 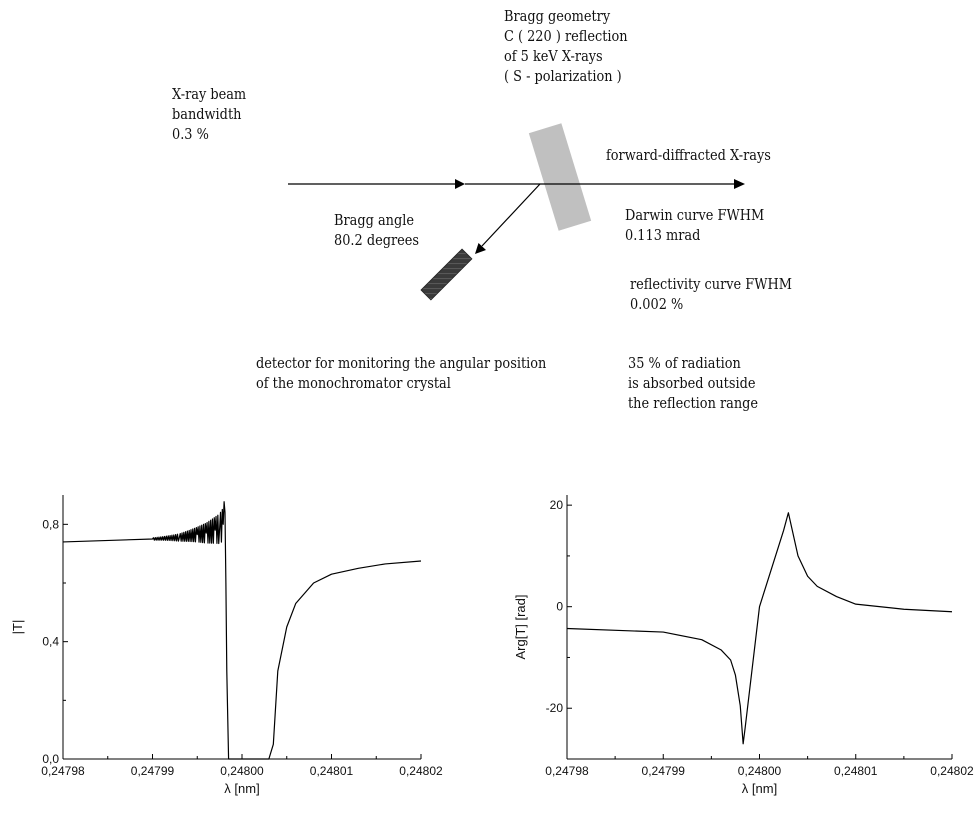 What do you see at coordinates (209, 94) in the screenshot?
I see `xray-beam-line-1: X-ray beam` at bounding box center [209, 94].